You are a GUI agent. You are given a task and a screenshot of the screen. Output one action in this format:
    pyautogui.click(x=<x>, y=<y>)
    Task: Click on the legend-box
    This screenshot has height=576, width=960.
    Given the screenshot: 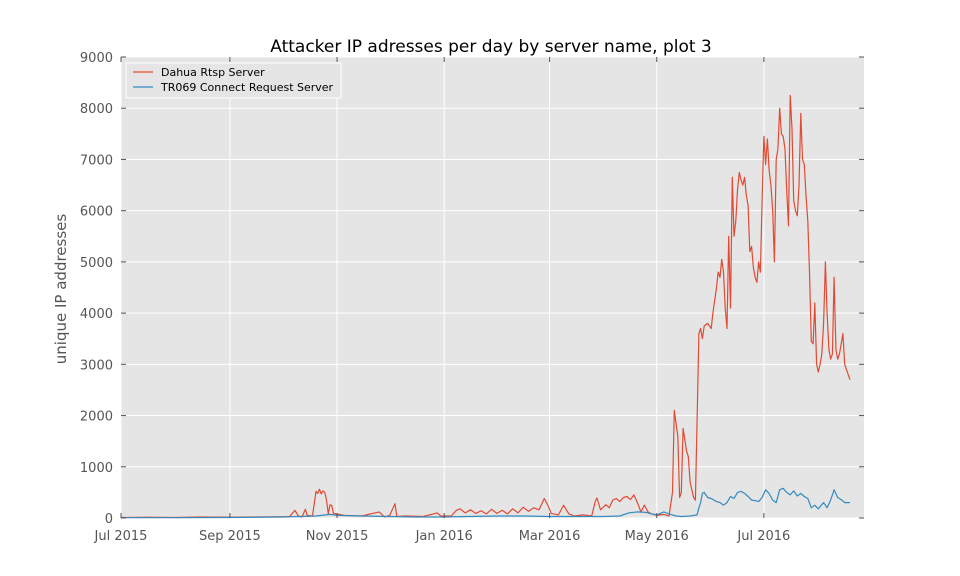 What is the action you would take?
    pyautogui.click(x=233, y=80)
    